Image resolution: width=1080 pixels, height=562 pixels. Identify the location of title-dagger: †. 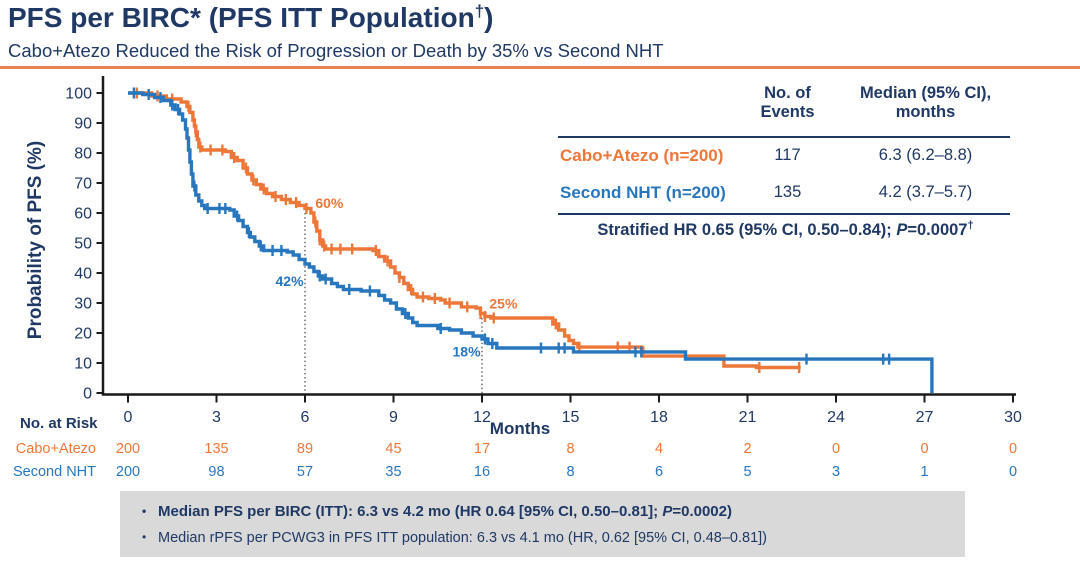
(479, 11).